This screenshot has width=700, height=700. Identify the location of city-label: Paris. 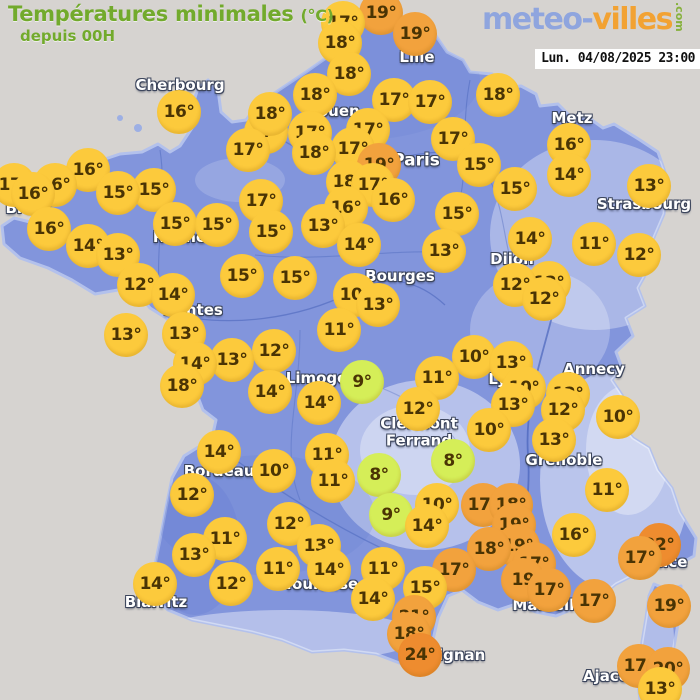
(416, 160).